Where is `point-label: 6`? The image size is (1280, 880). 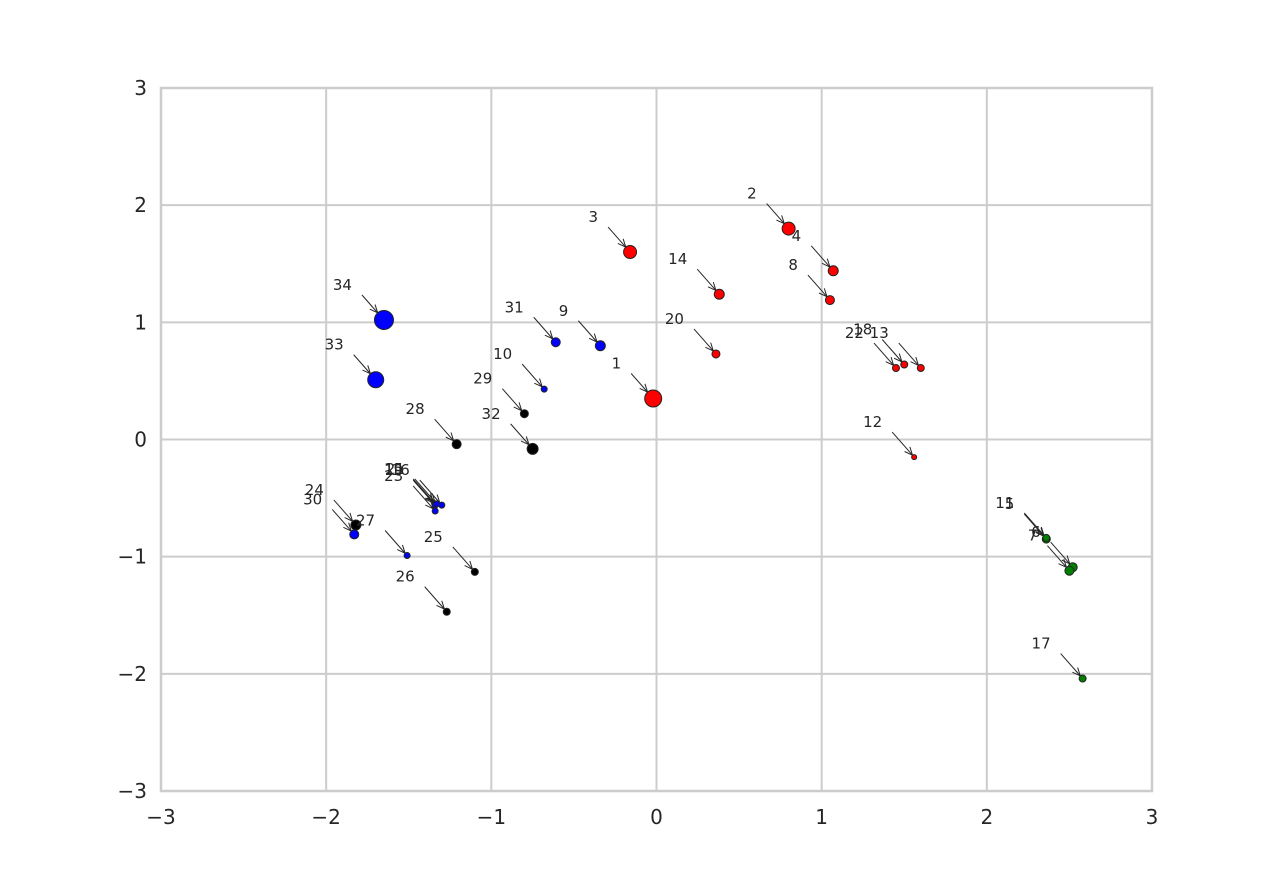
point-label: 6 is located at coordinates (1036, 532).